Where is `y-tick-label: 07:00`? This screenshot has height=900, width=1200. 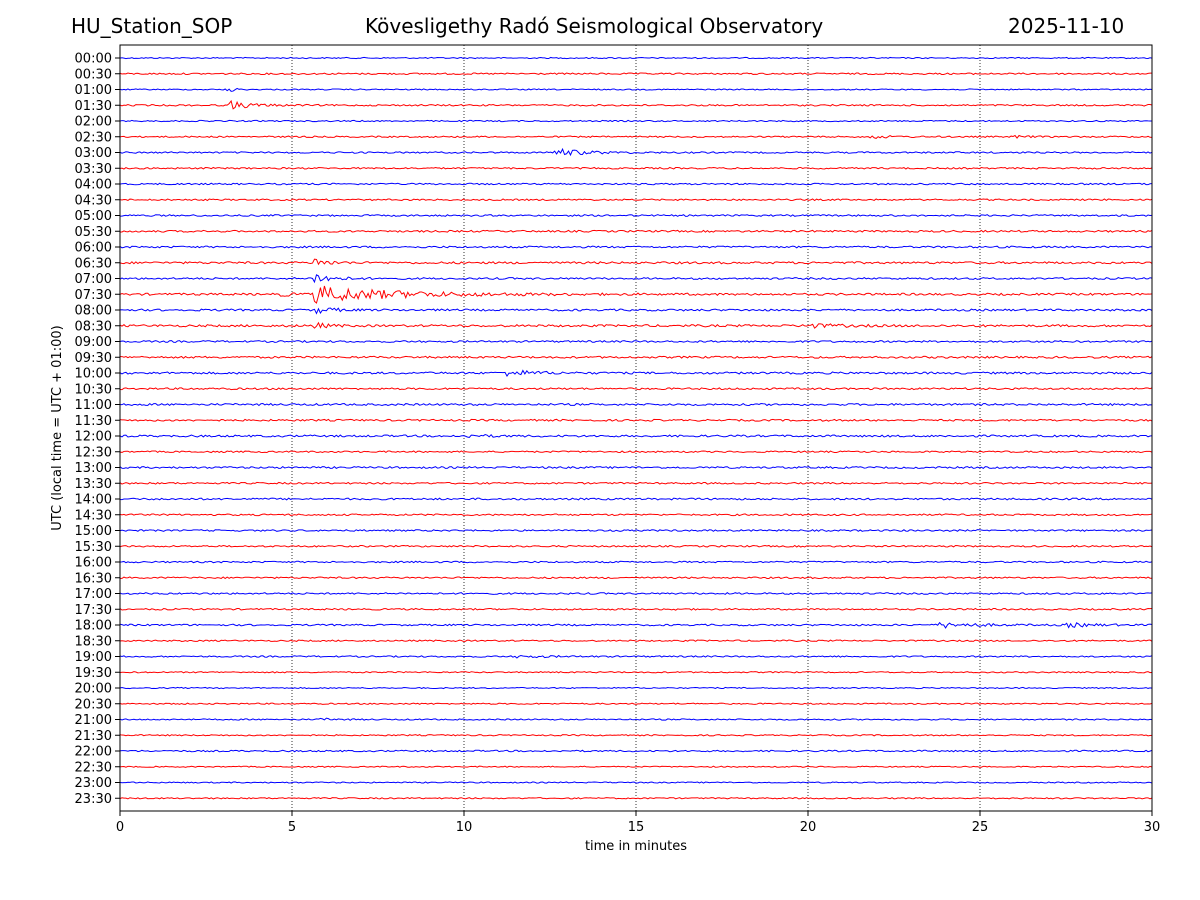 y-tick-label: 07:00 is located at coordinates (93, 279).